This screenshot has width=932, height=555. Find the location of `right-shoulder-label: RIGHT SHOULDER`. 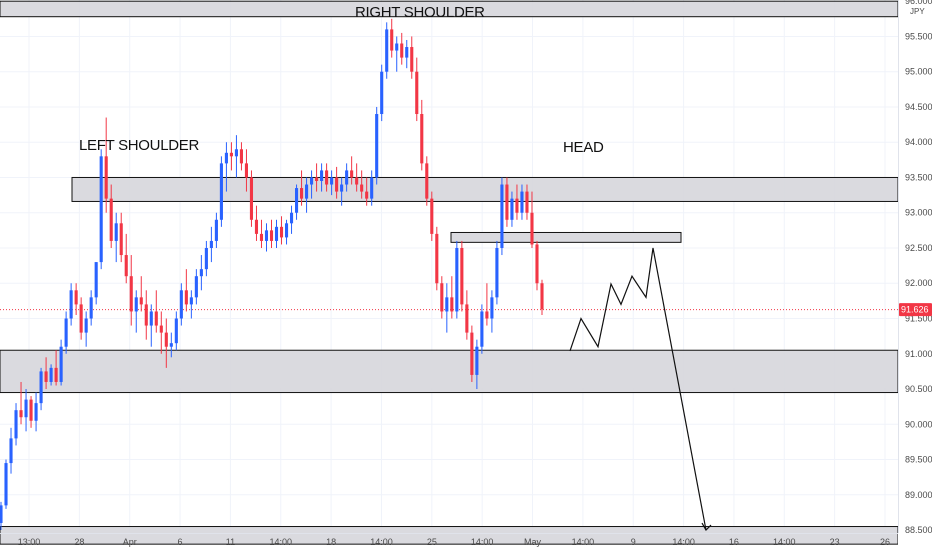

right-shoulder-label: RIGHT SHOULDER is located at coordinates (420, 12).